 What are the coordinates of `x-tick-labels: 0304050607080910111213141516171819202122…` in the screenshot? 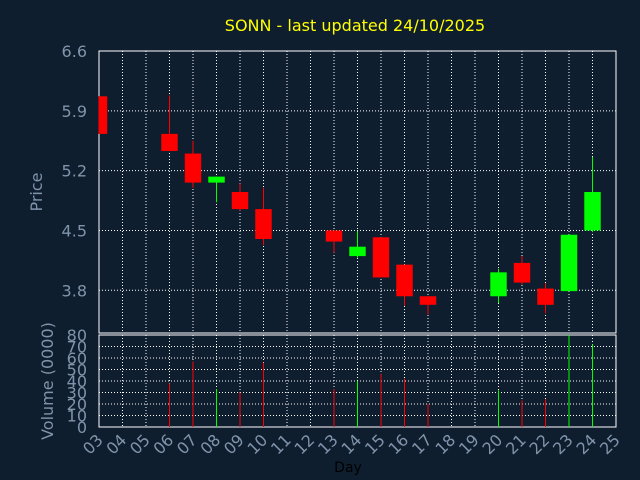 It's located at (351, 444).